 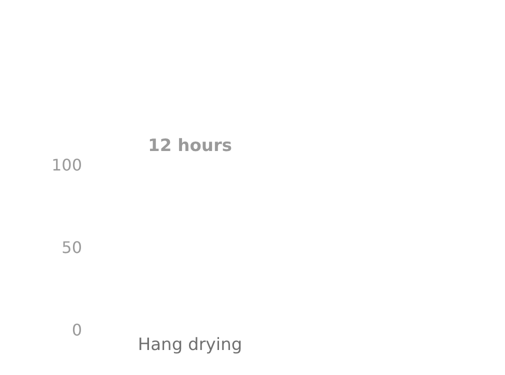 What do you see at coordinates (72, 248) in the screenshot?
I see `y-tick-label: 50` at bounding box center [72, 248].